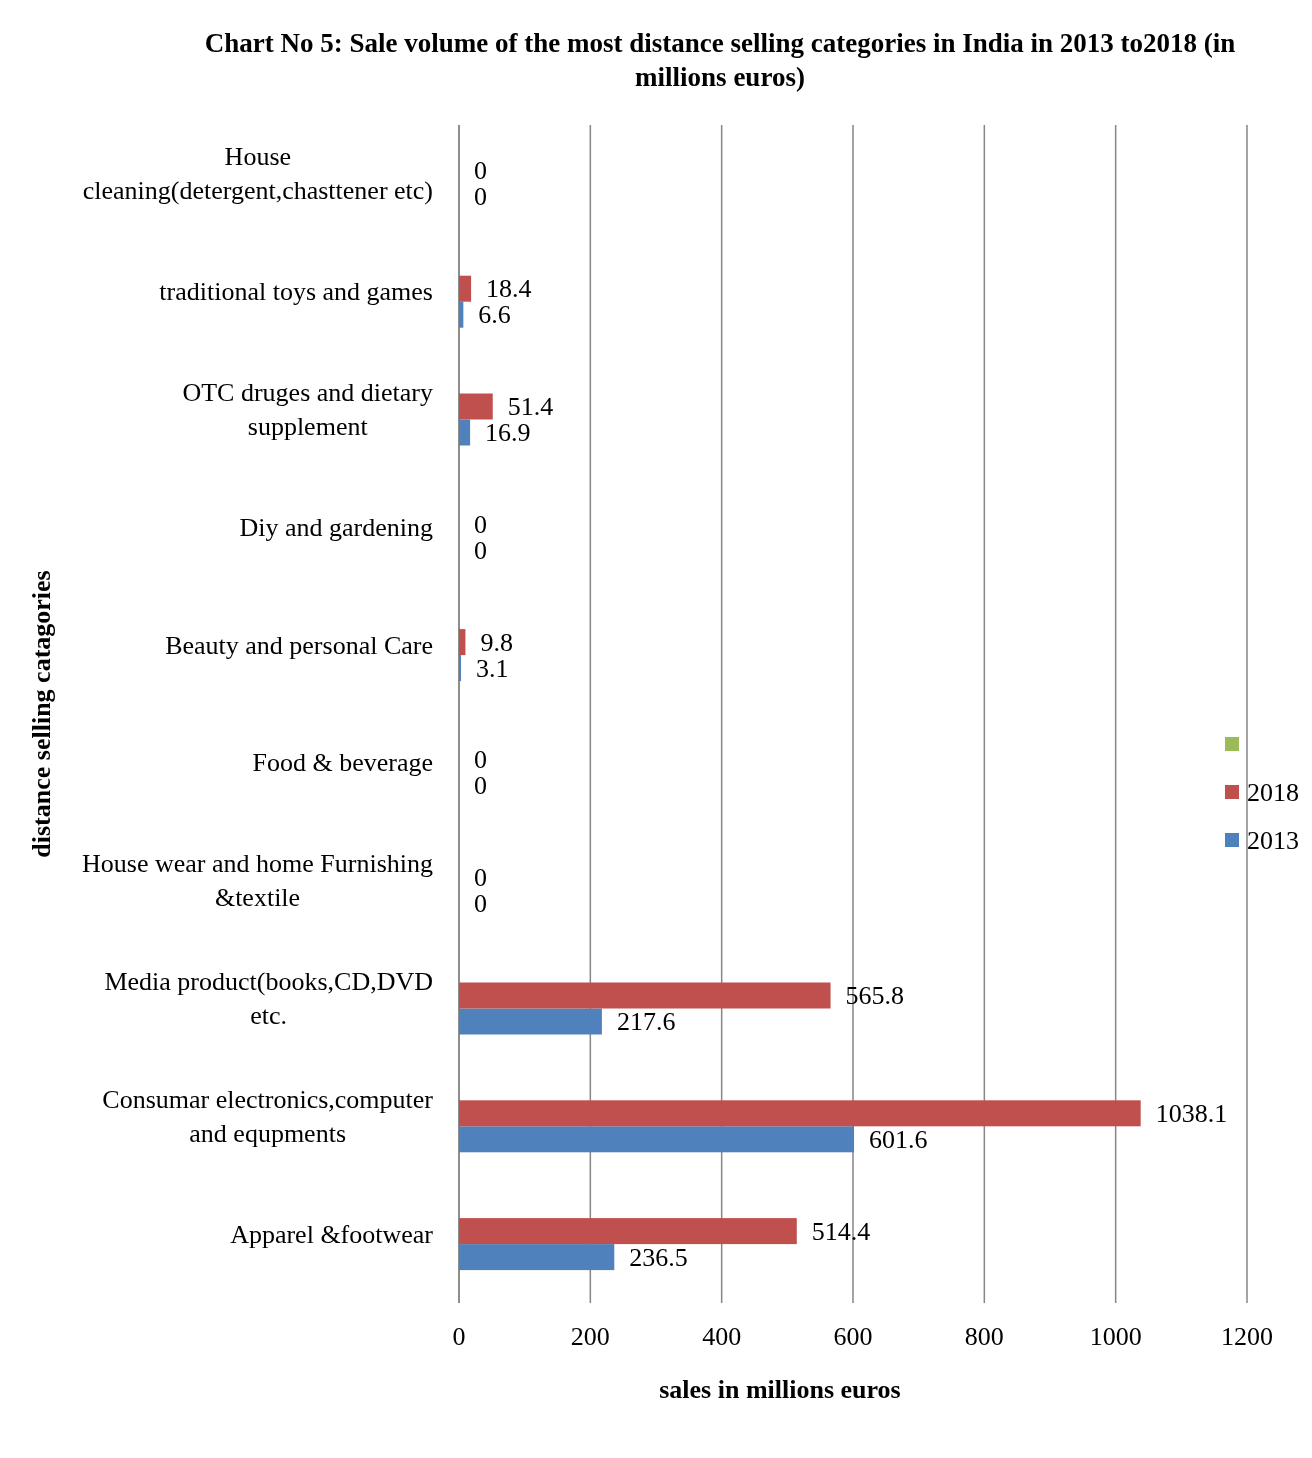 Image resolution: width=1312 pixels, height=1458 pixels. Describe the element at coordinates (257, 174) in the screenshot. I see `y-tick-label: House cleaning(detergent,chasttener etc)` at that location.